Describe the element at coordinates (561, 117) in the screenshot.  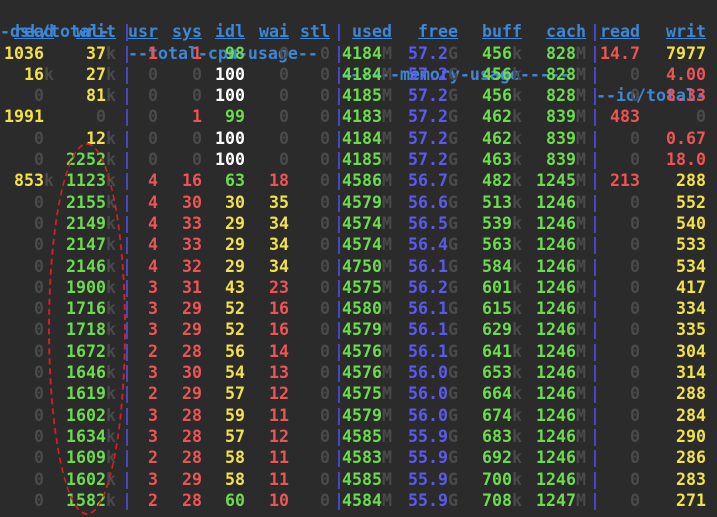
I see `value: 839` at that location.